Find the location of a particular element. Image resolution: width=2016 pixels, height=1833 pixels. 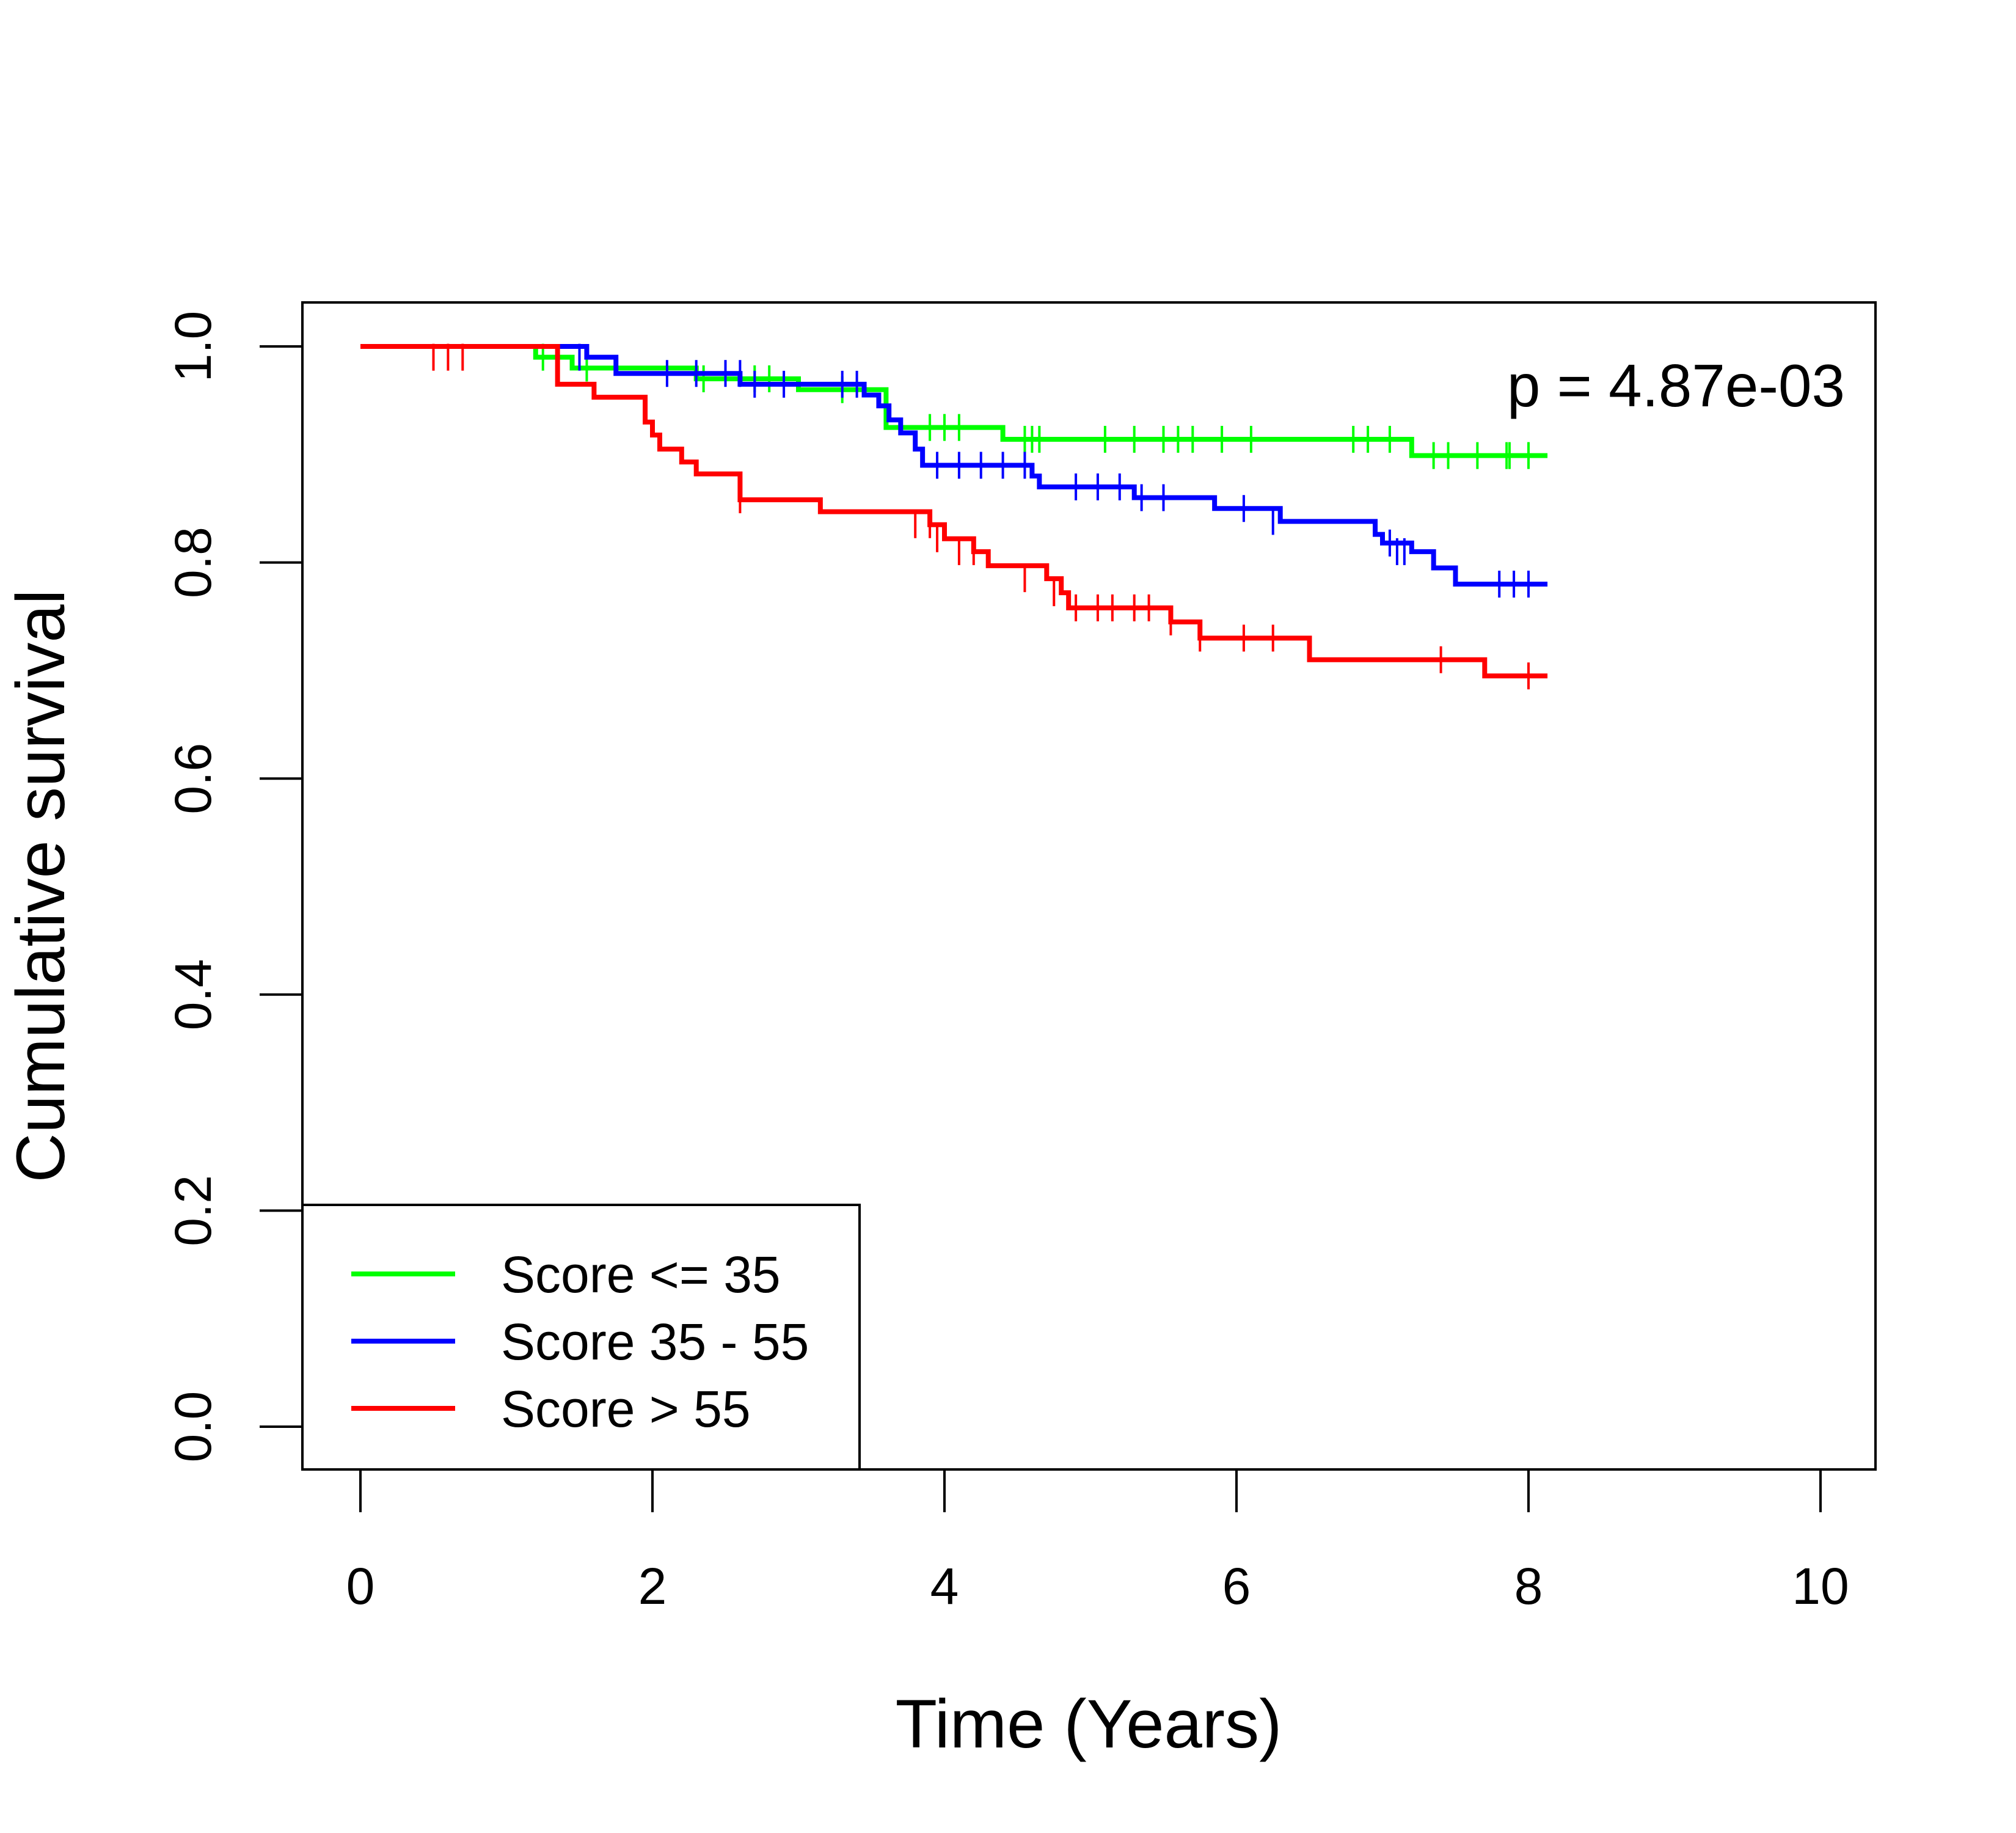

p-value-annotation: p = 4.87e-03 is located at coordinates (1676, 385).